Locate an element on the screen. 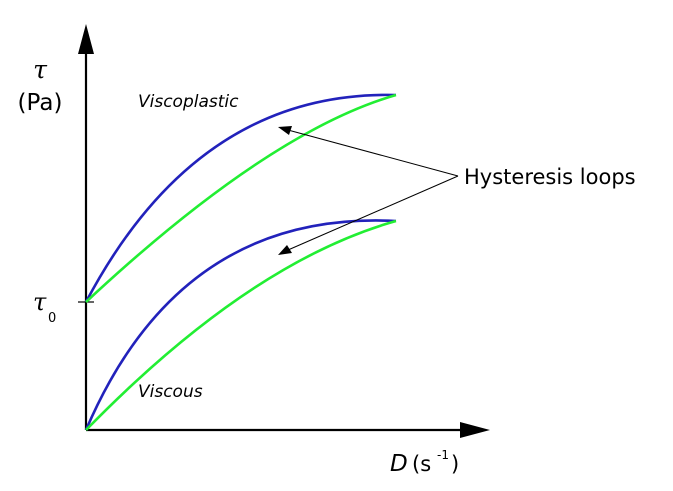  annotation-arrow-lower-line is located at coordinates (373, 213).